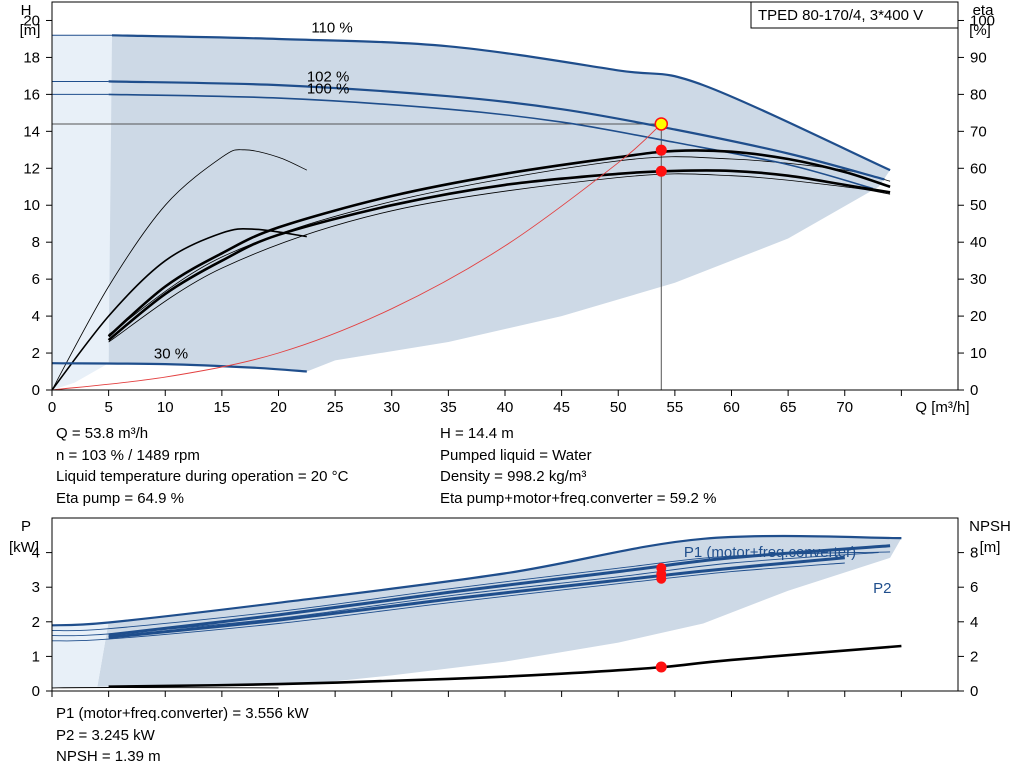 The width and height of the screenshot is (1024, 781). What do you see at coordinates (974, 622) in the screenshot?
I see `npsh-tick-label-4: 4` at bounding box center [974, 622].